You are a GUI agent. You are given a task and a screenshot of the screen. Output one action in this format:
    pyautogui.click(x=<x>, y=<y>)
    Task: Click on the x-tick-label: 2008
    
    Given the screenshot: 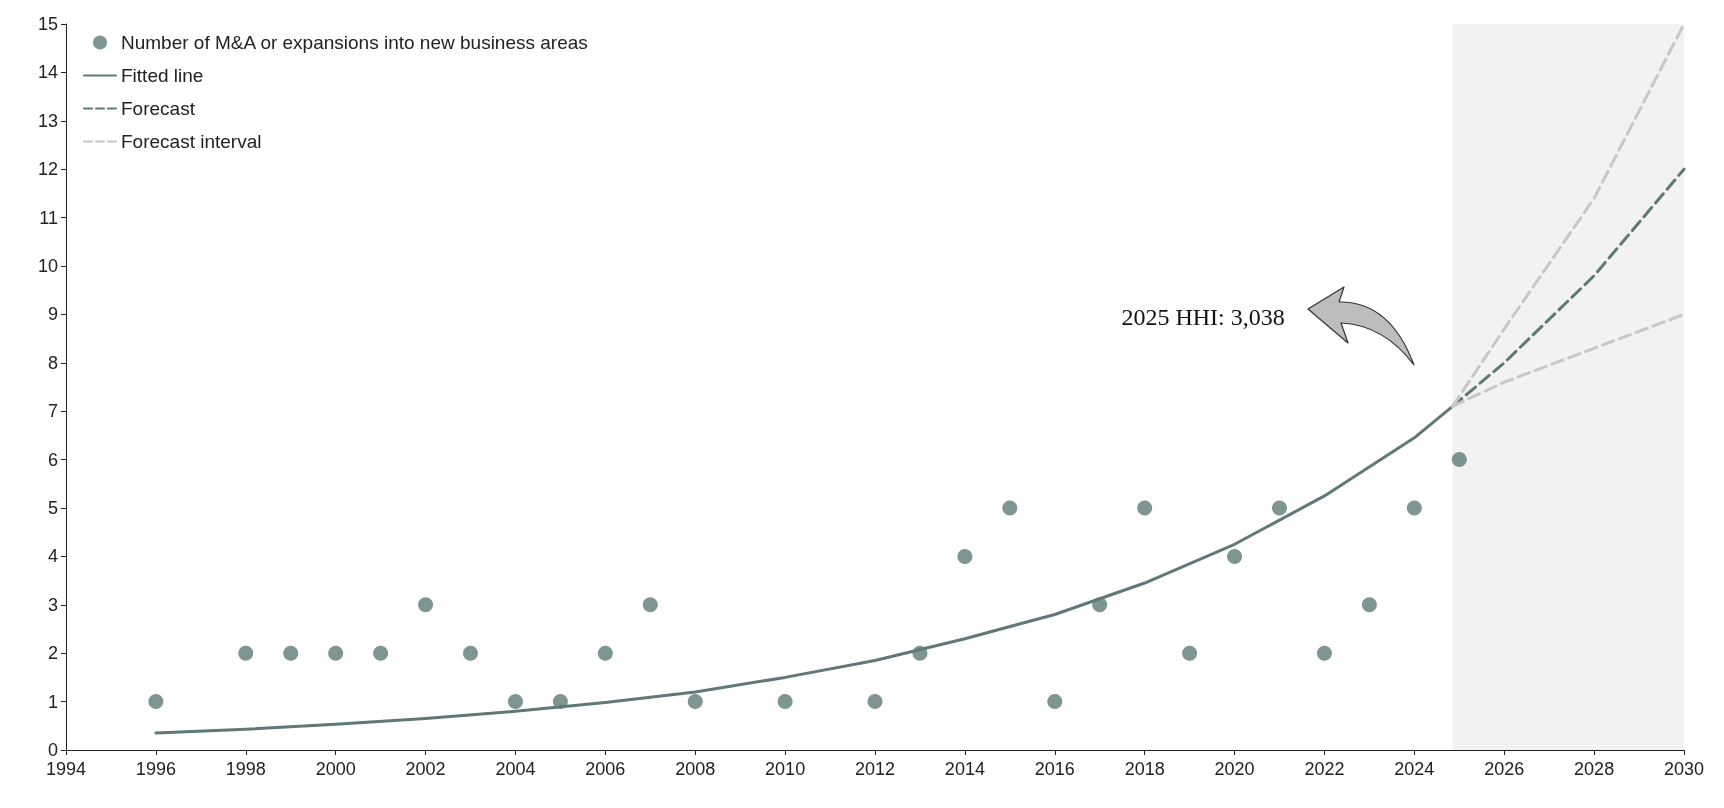 What is the action you would take?
    pyautogui.click(x=695, y=769)
    